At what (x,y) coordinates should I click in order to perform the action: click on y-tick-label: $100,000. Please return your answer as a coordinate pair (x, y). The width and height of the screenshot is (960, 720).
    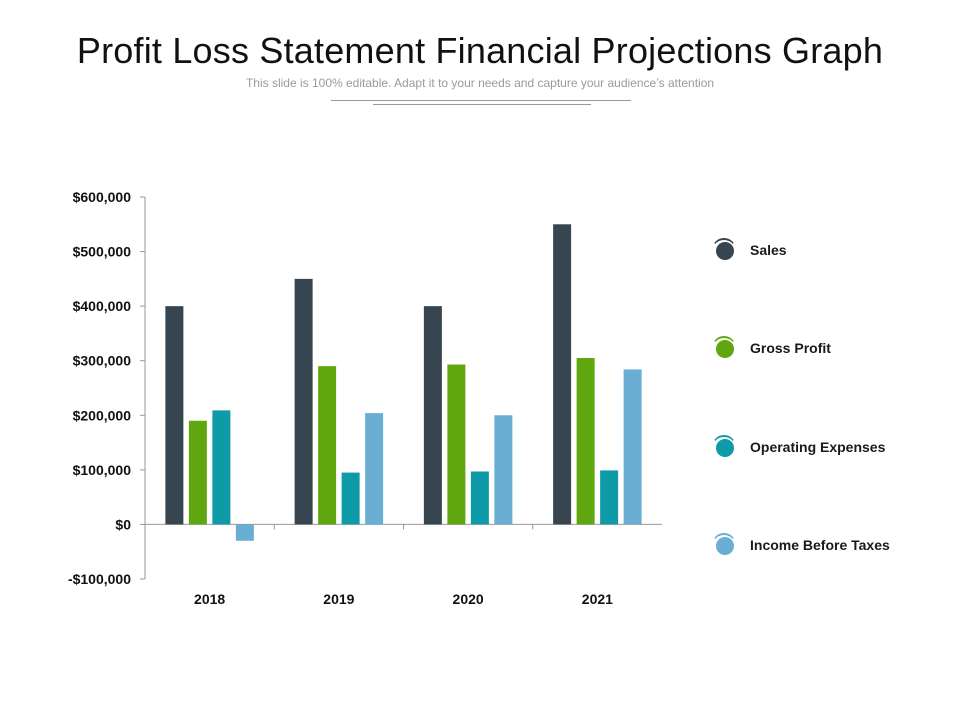
    Looking at the image, I should click on (102, 470).